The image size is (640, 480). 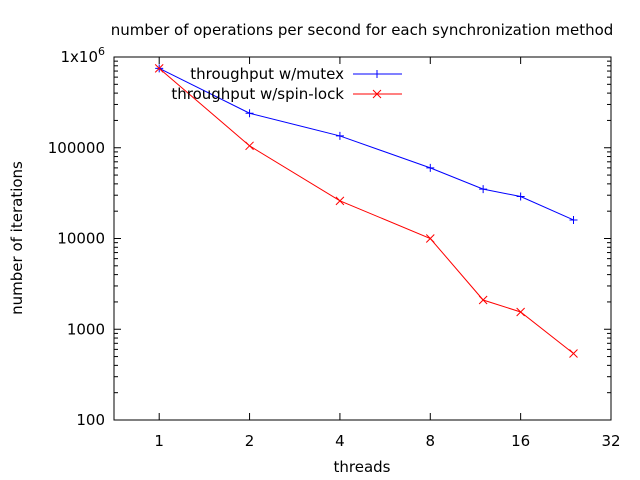 What do you see at coordinates (17, 238) in the screenshot?
I see `y-axis-label: number of iterations` at bounding box center [17, 238].